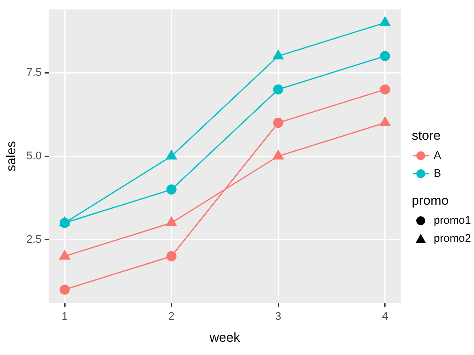 This screenshot has width=474, height=355. I want to click on text: promo2, so click(453, 239).